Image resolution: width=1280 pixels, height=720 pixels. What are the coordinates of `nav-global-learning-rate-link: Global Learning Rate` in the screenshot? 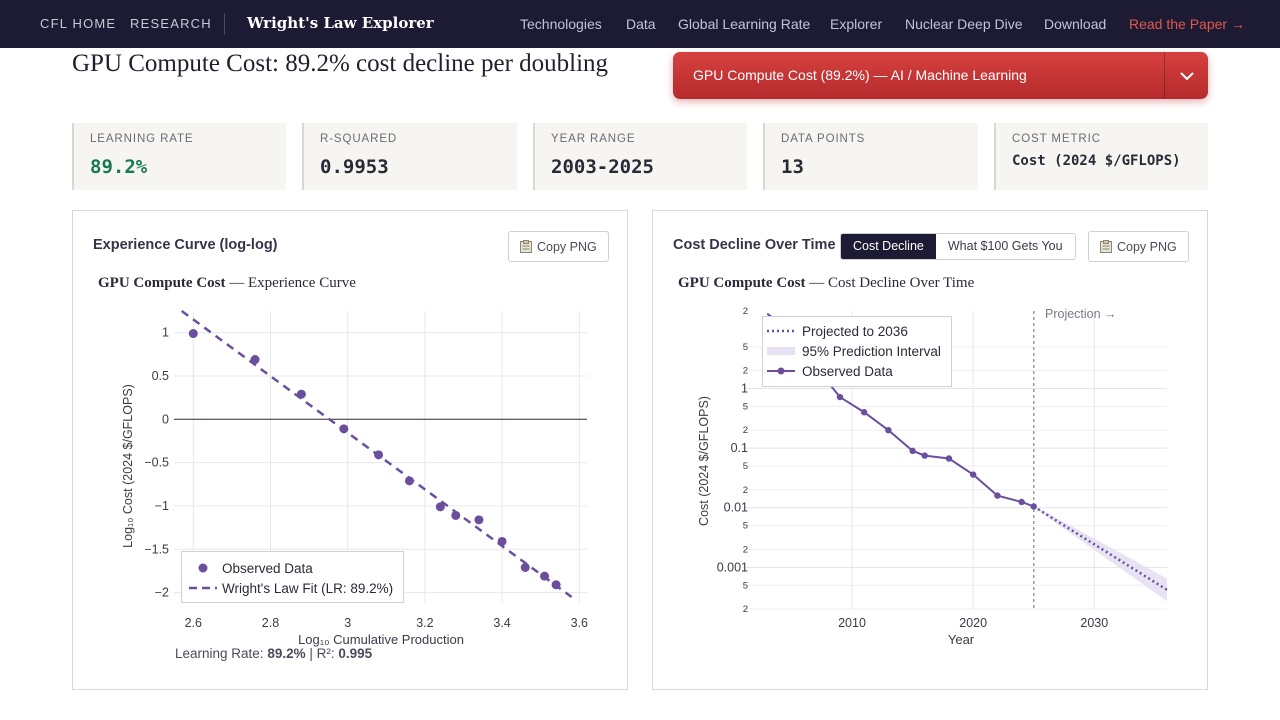 It's located at (744, 24).